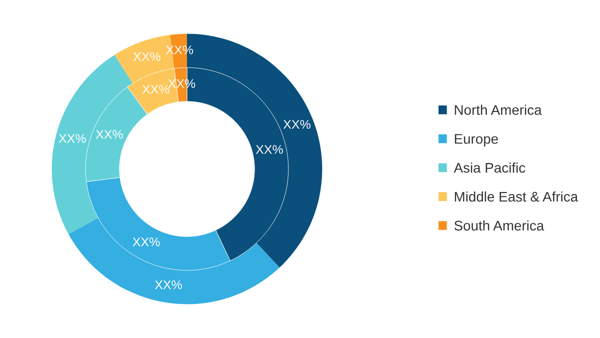 The width and height of the screenshot is (600, 338). I want to click on legend-label: Middle East & Africa, so click(516, 196).